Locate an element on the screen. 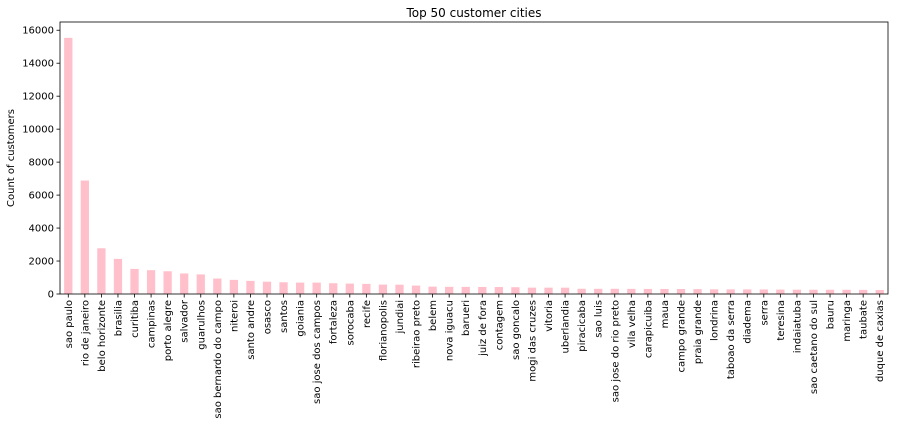 The image size is (903, 427). y-ticks: 0 2000 4000 6000 8000 10000 12000 14000 16000 is located at coordinates (41, 163).